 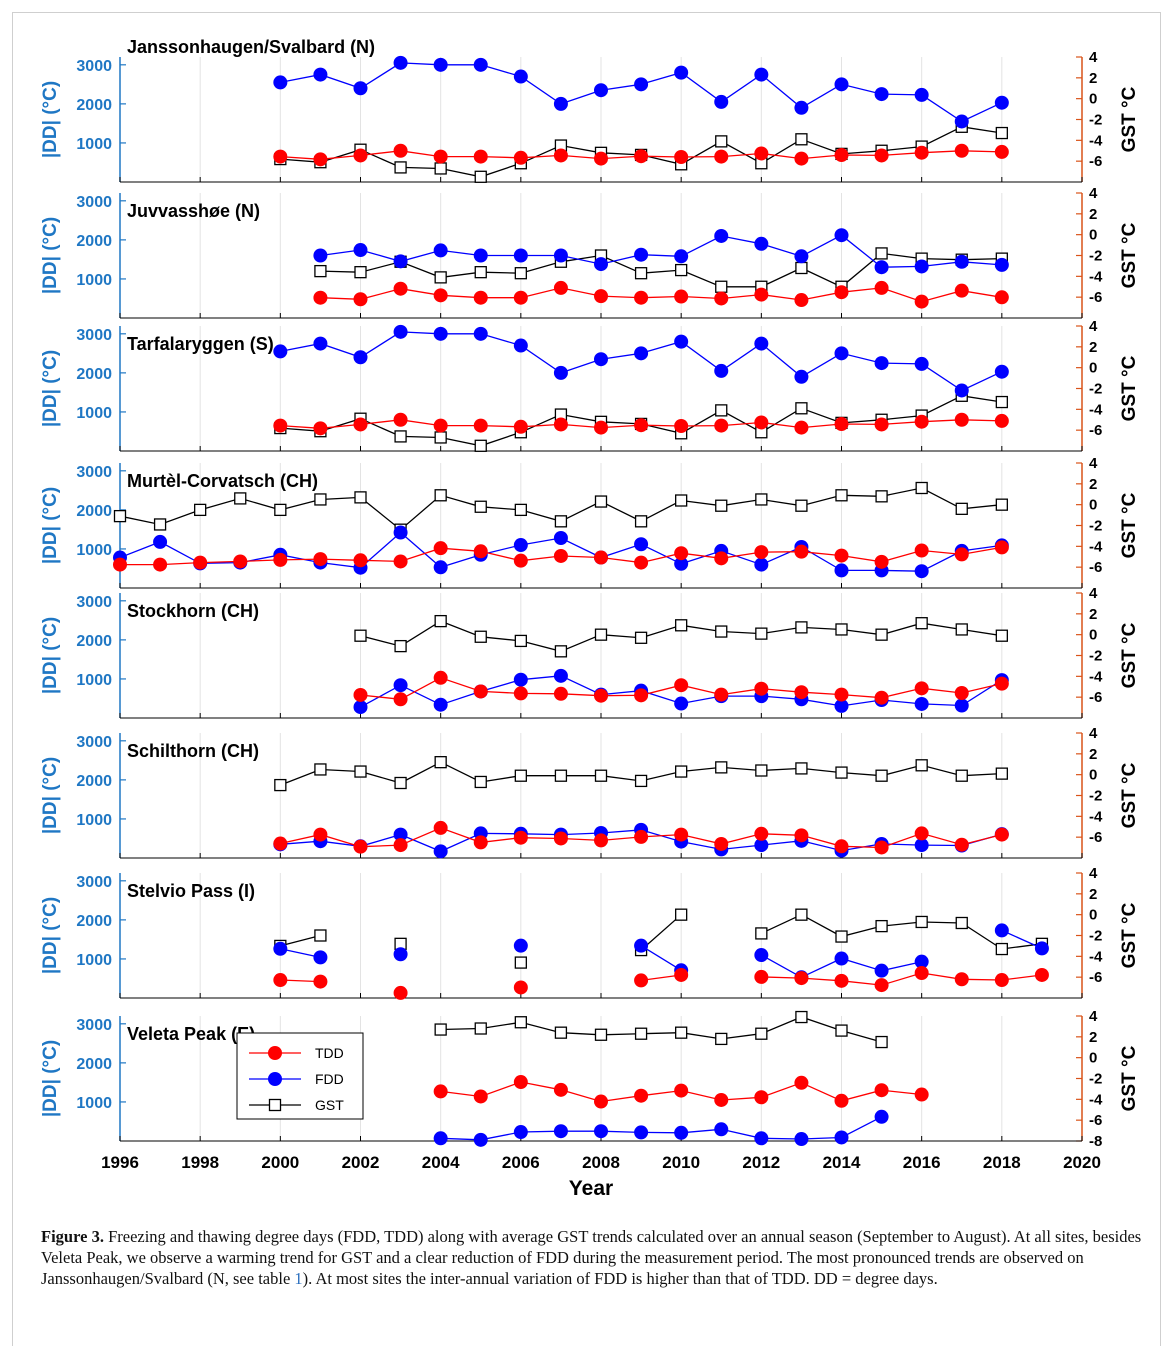 I want to click on x-tick-label: 2020, so click(x=1082, y=1162).